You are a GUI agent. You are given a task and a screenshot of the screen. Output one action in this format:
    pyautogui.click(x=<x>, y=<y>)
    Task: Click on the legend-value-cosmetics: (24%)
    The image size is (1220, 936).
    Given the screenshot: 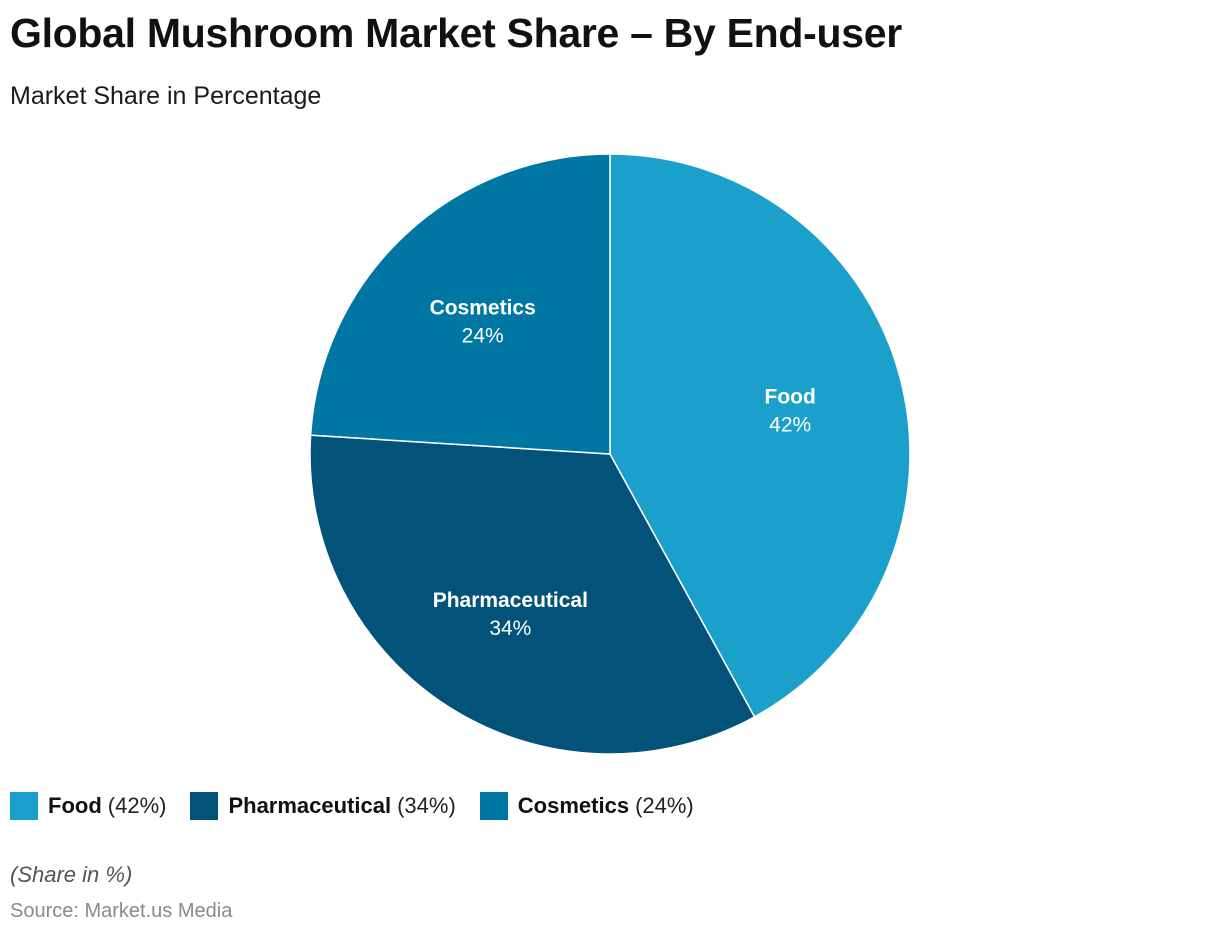 What is the action you would take?
    pyautogui.click(x=664, y=805)
    